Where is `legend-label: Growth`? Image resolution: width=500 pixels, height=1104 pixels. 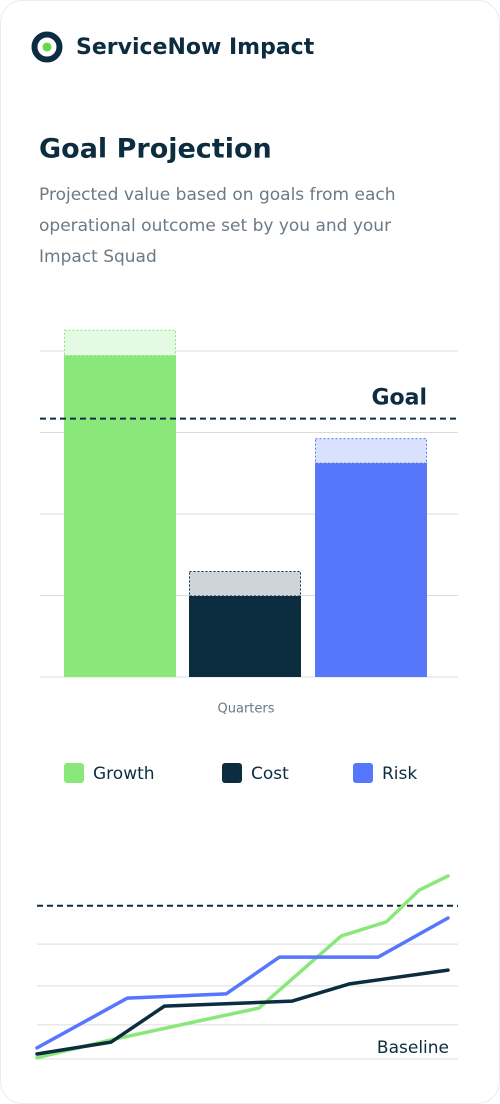 legend-label: Growth is located at coordinates (124, 774).